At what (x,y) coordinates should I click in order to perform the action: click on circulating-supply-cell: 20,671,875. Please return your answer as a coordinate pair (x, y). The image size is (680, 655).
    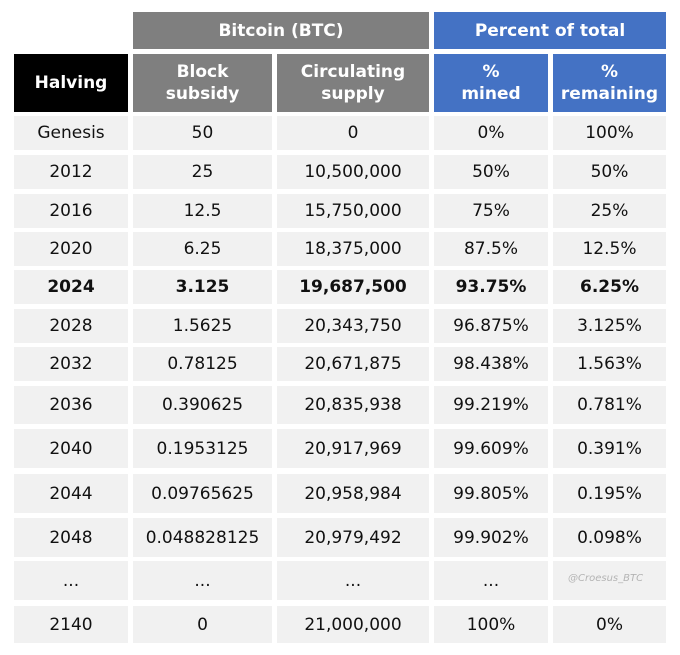
    Looking at the image, I should click on (353, 364).